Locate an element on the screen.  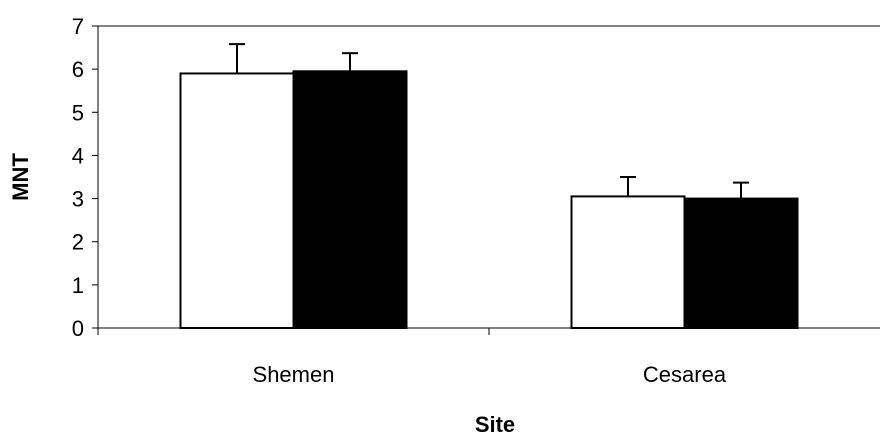
y-tick-label: 2 is located at coordinates (78, 242).